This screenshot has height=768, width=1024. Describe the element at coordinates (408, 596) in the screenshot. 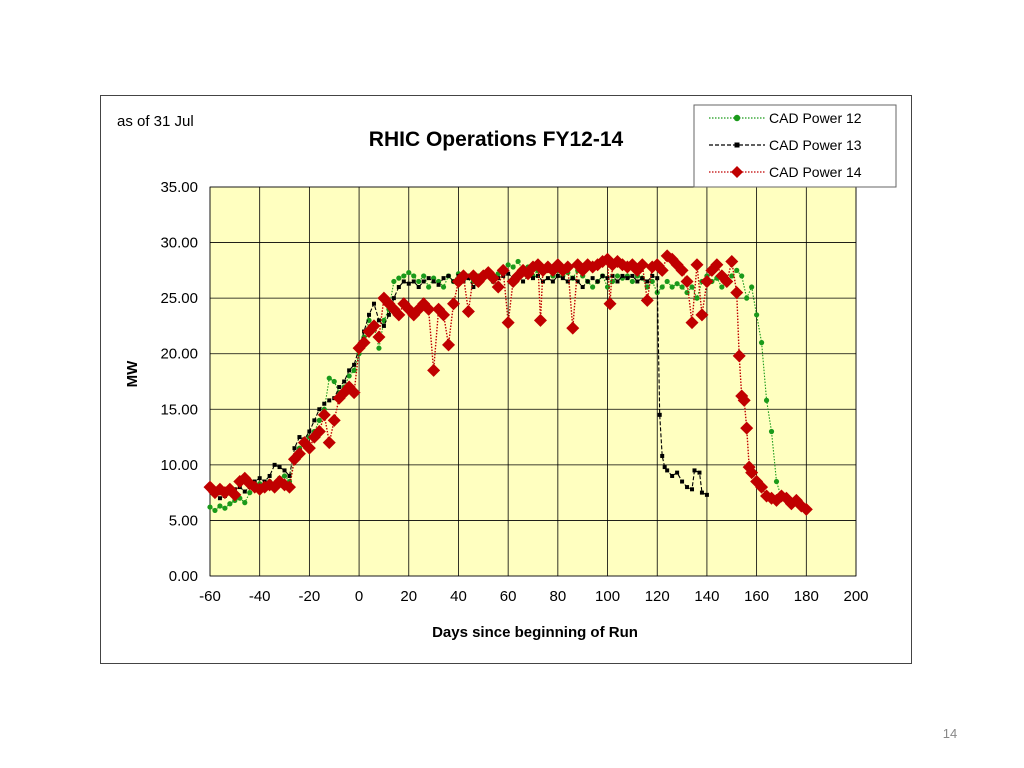

I see `x-tick-label: 20` at that location.